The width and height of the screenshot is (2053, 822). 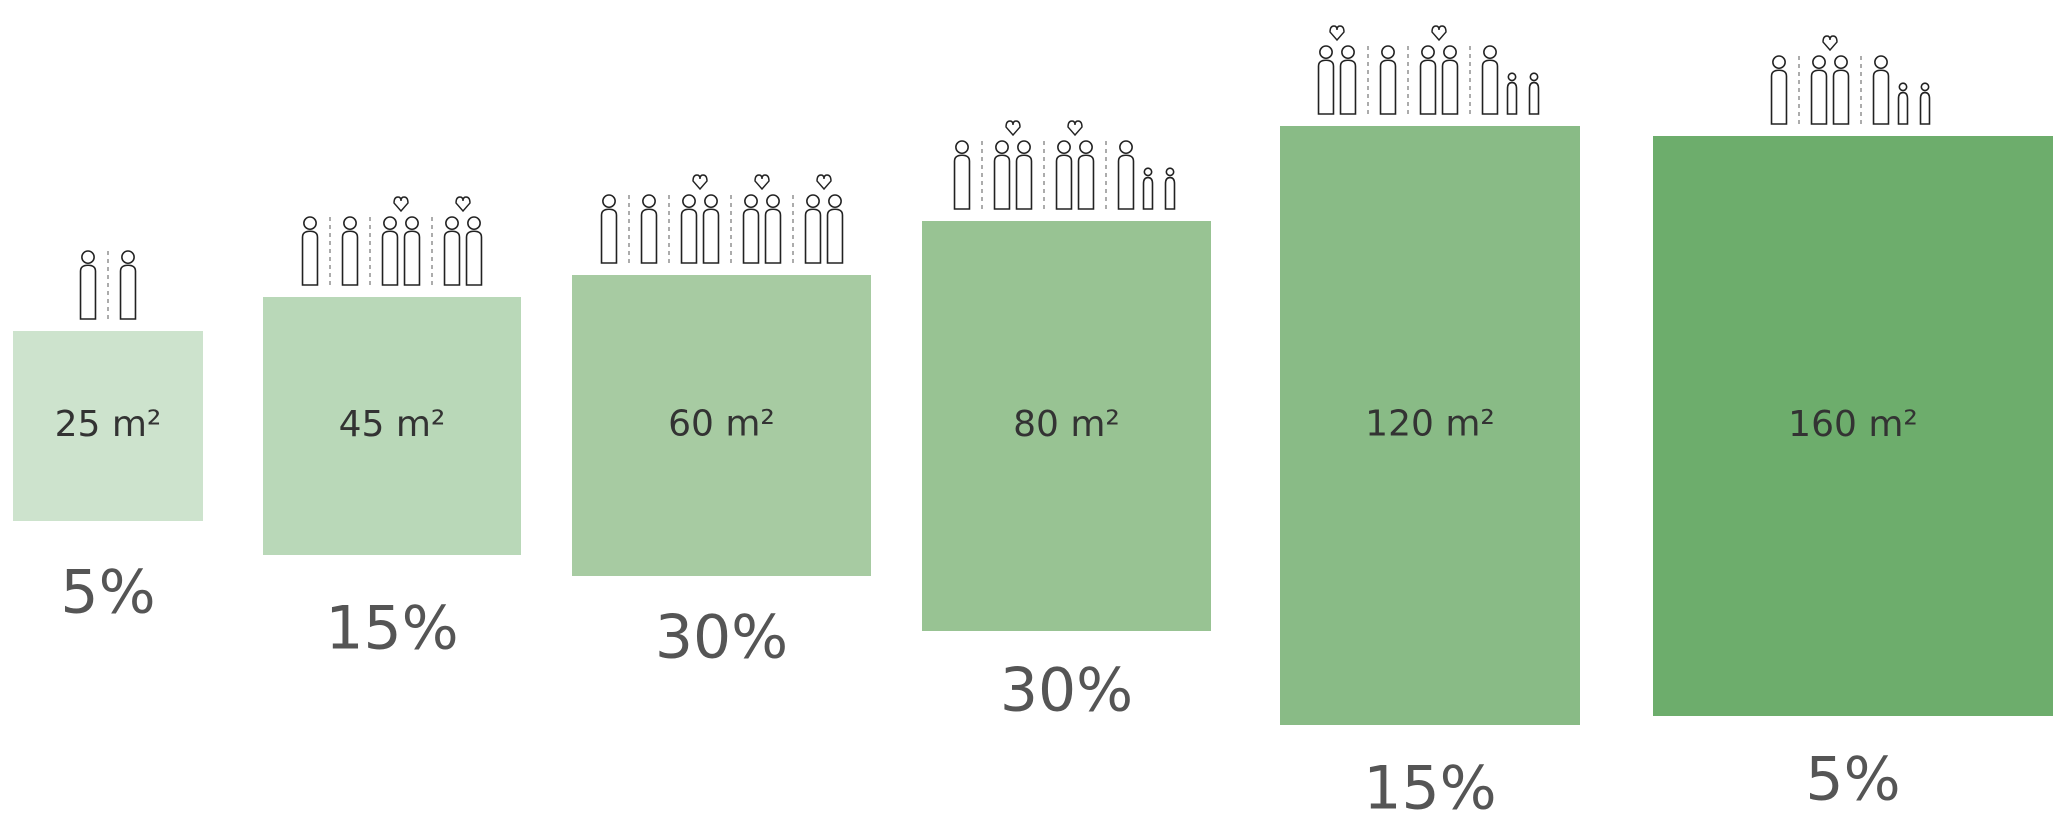 I want to click on unit-area: 60 m², so click(x=721, y=424).